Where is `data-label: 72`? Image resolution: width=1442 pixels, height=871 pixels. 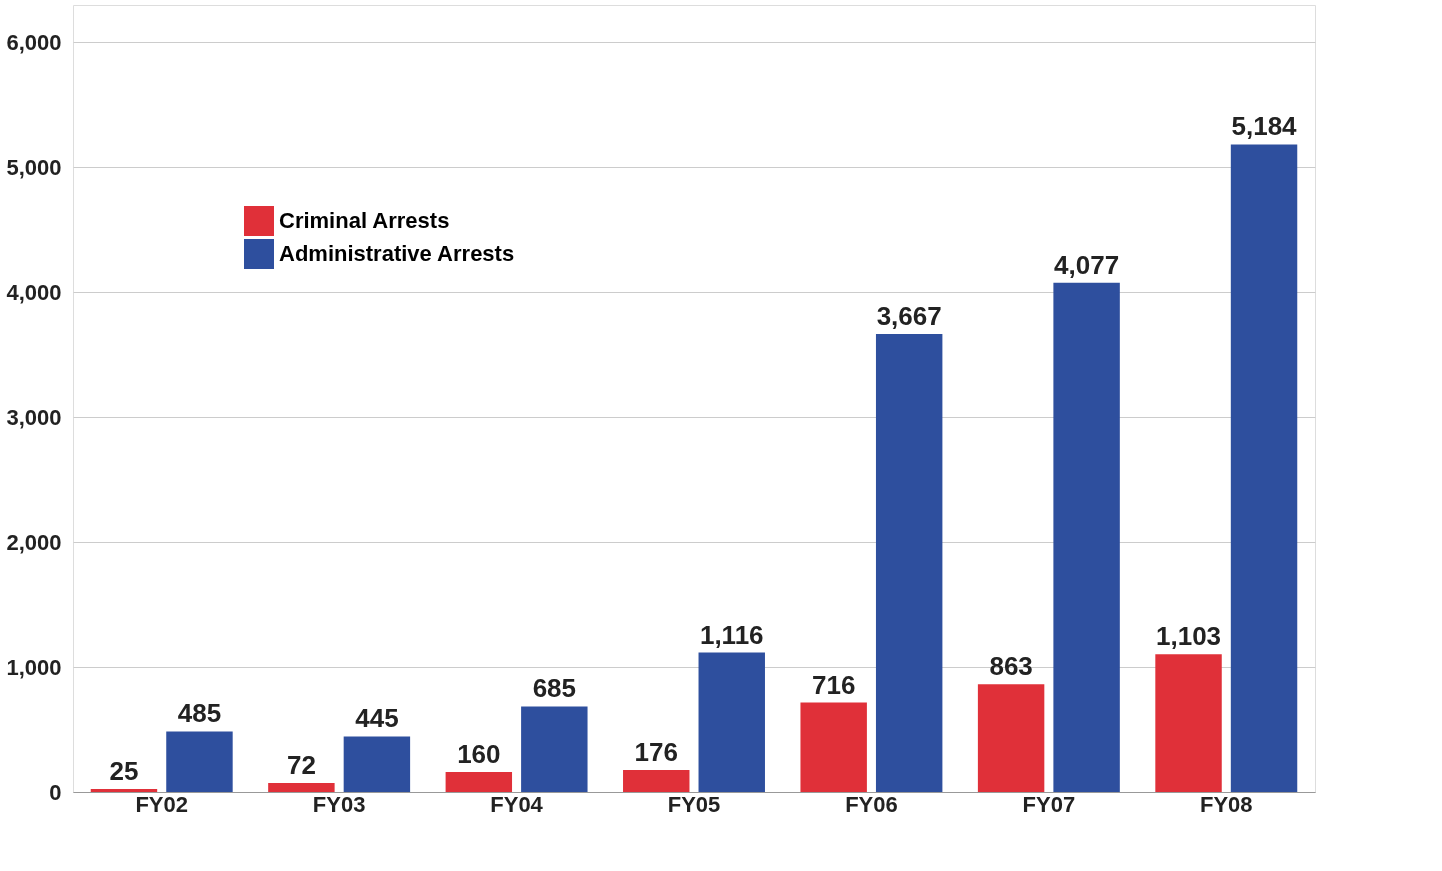 data-label: 72 is located at coordinates (301, 765).